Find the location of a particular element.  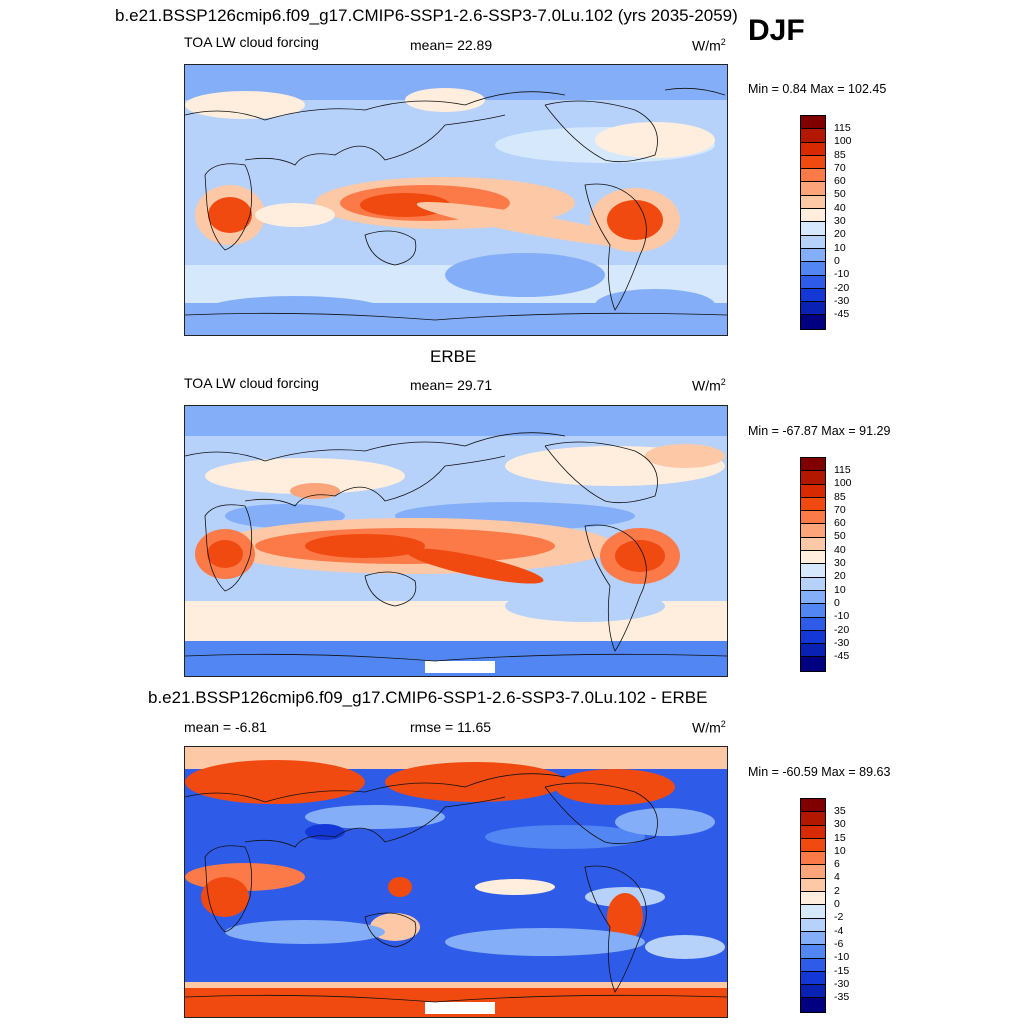

panel3-colorbar-ticks: 35 30 15 10 6 4 2 0 -2 -4 -6 -10 -15 -30 -35 is located at coordinates (841, 904).